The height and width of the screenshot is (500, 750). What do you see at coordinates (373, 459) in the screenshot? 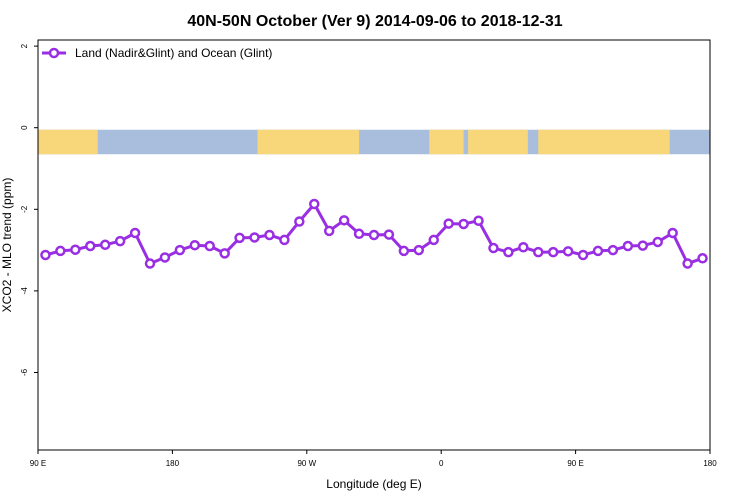
I see `x-axis-ticks: 90 E 180 90 W 0 90 E 180` at bounding box center [373, 459].